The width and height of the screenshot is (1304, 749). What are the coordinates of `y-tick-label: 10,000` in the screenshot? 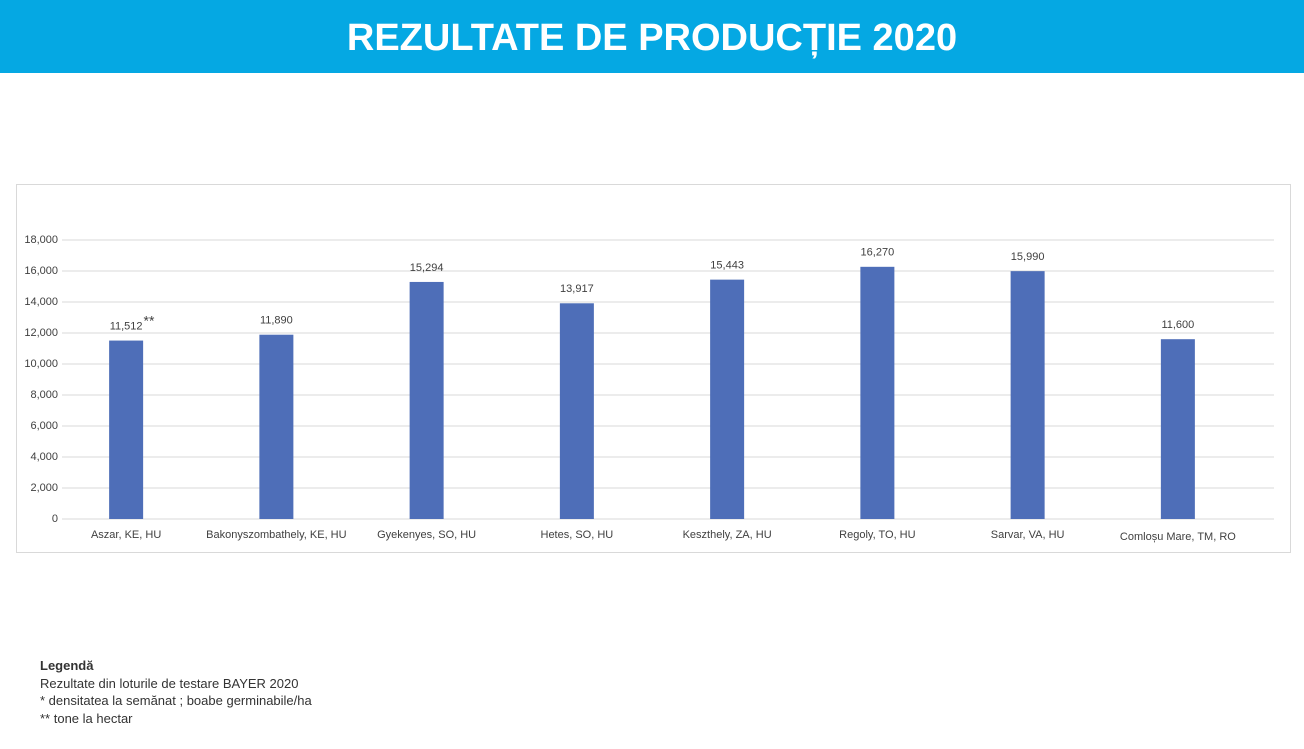 It's located at (41, 364).